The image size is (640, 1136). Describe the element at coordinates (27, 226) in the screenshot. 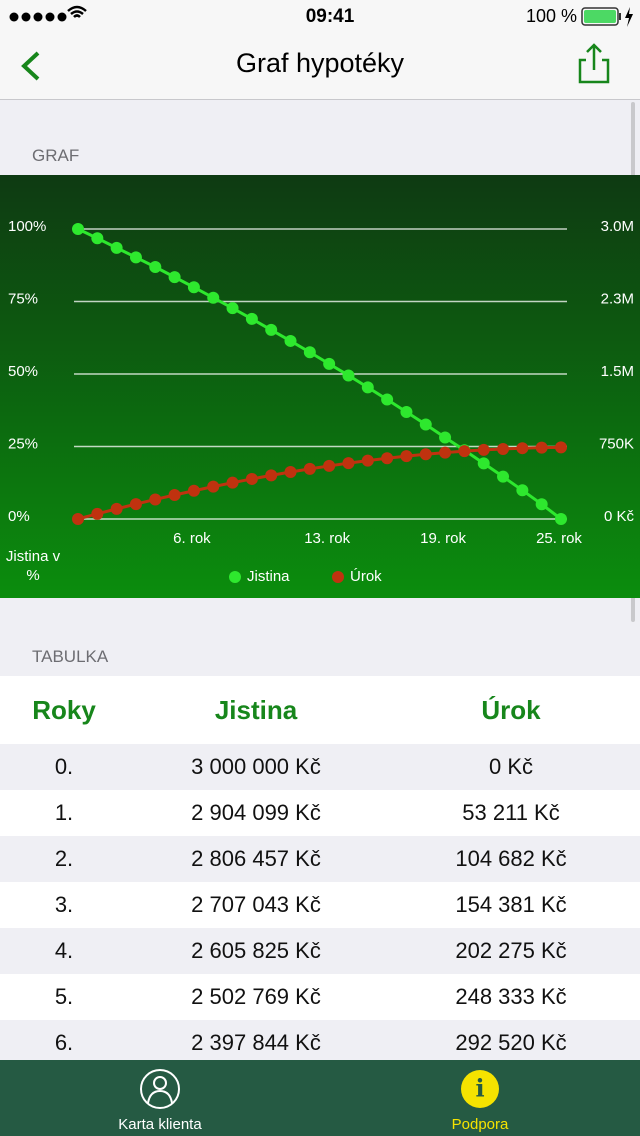

I see `y-tick-label: 100%` at that location.